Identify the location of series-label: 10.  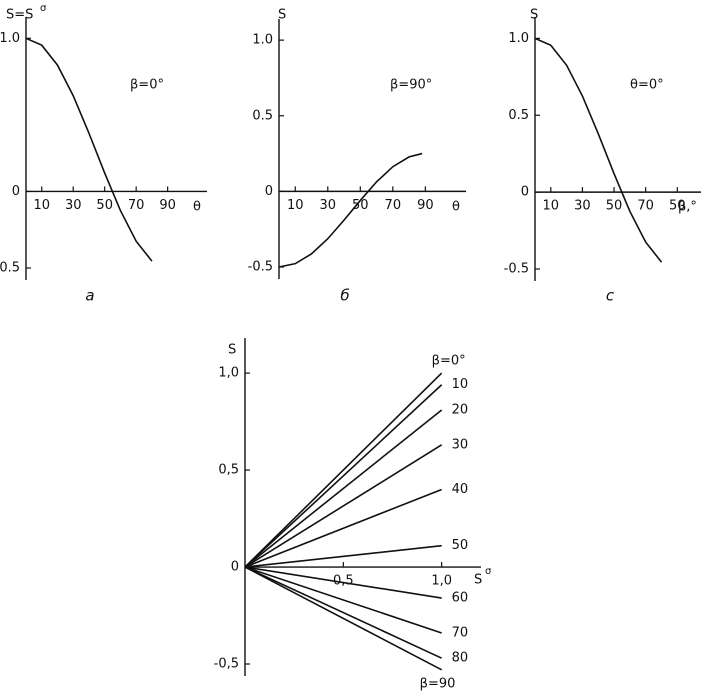
(460, 384).